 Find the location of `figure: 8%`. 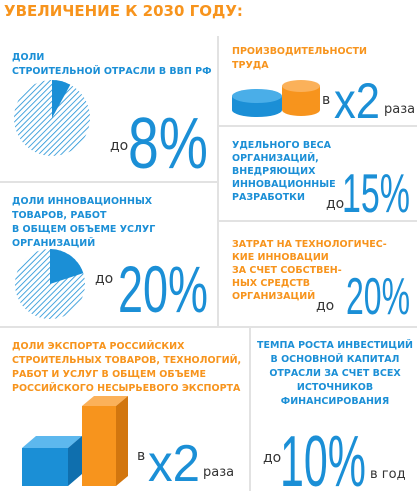

figure: 8% is located at coordinates (168, 144).